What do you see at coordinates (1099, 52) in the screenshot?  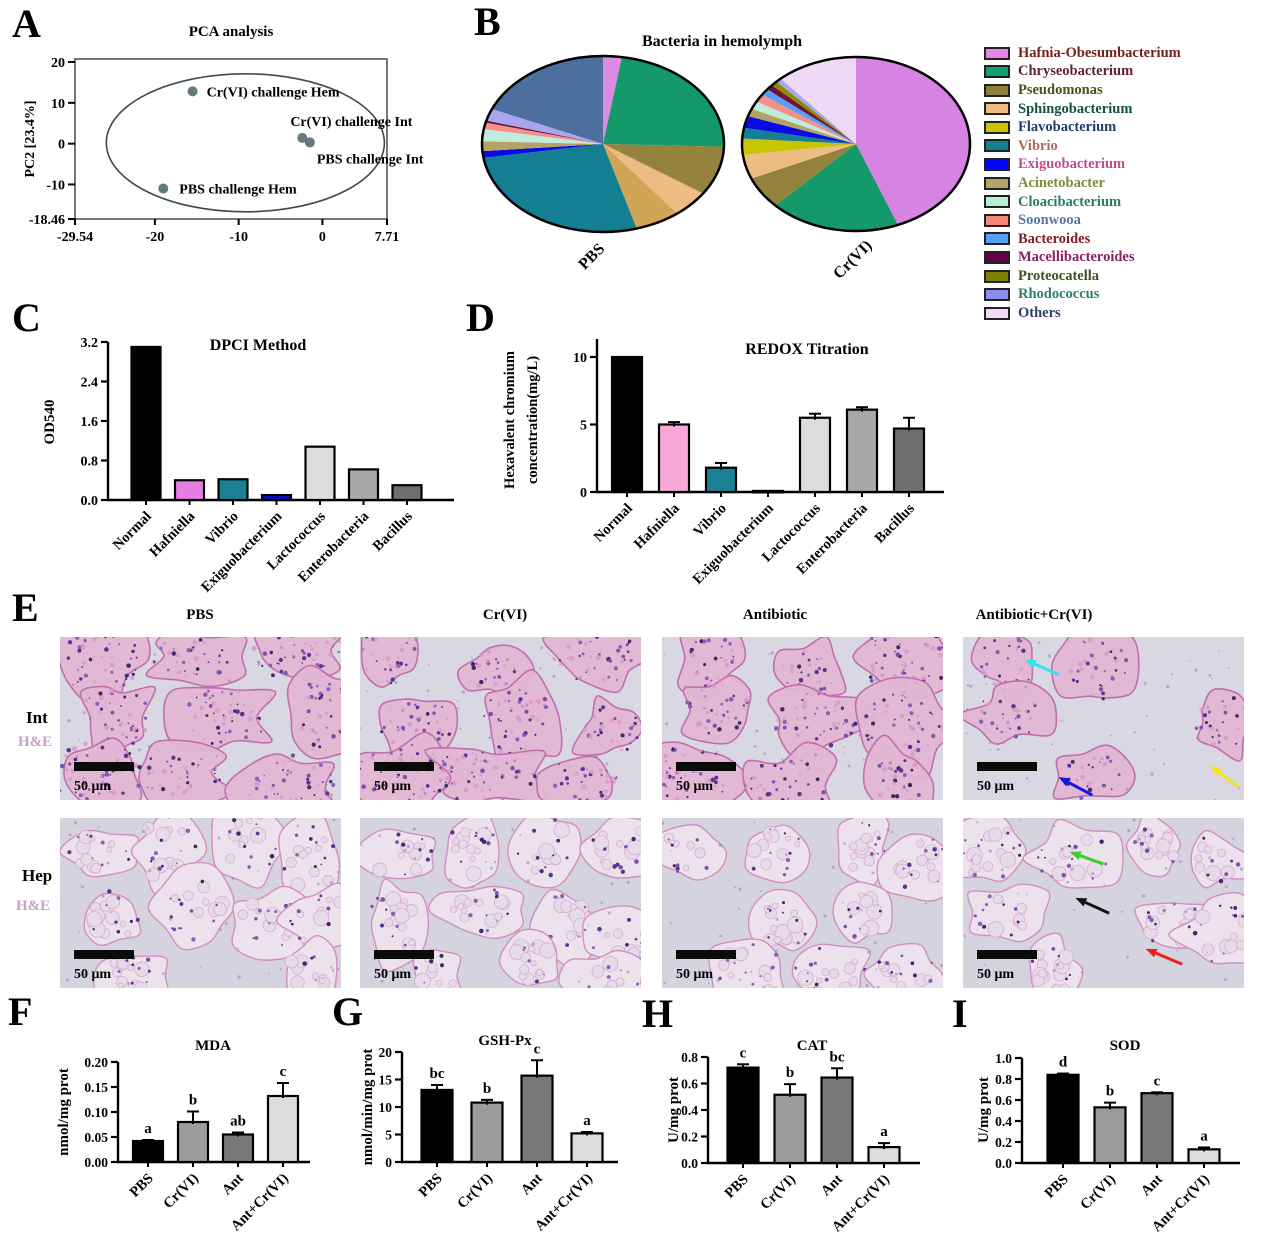 I see `legend-label: Hafnia-Obesumbacterium` at bounding box center [1099, 52].